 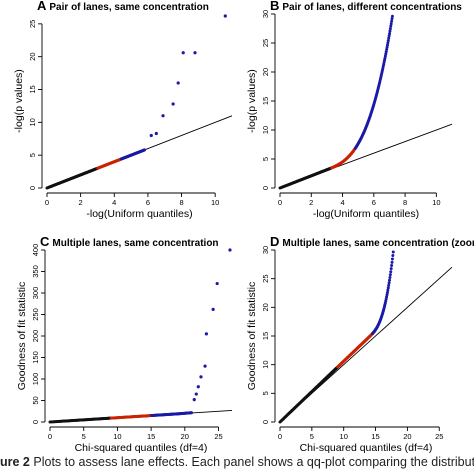 I want to click on y-tick-label: 150, so click(x=35, y=357).